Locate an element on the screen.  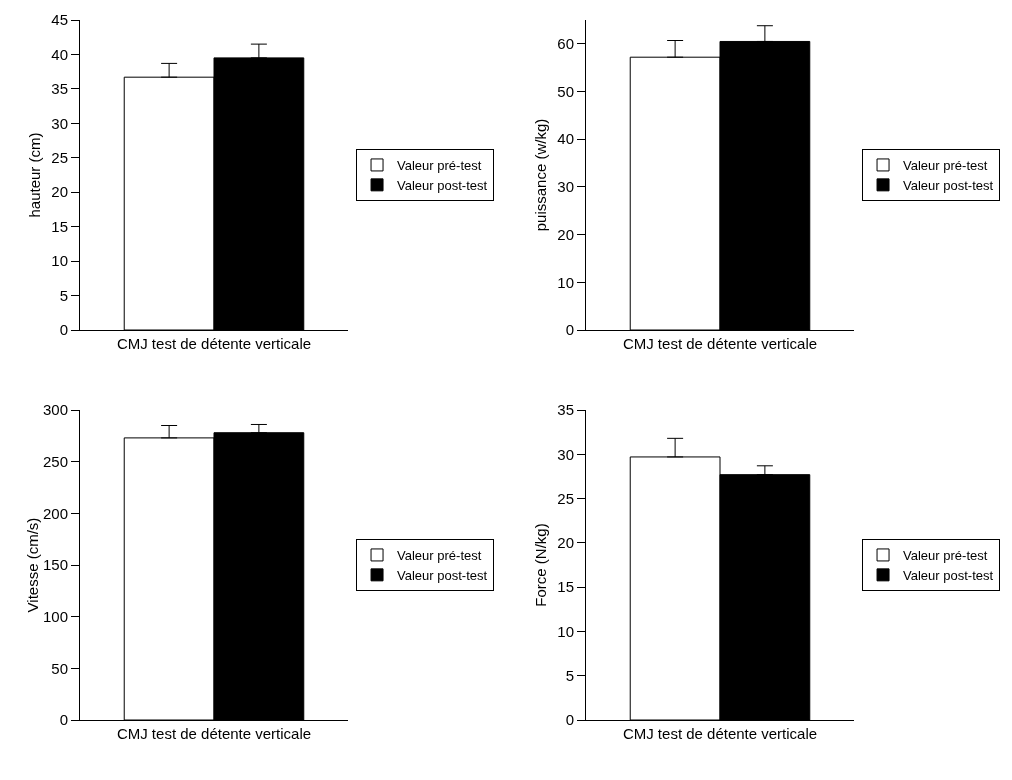
y-axis-title: puissance (w/kg) is located at coordinates (540, 175).